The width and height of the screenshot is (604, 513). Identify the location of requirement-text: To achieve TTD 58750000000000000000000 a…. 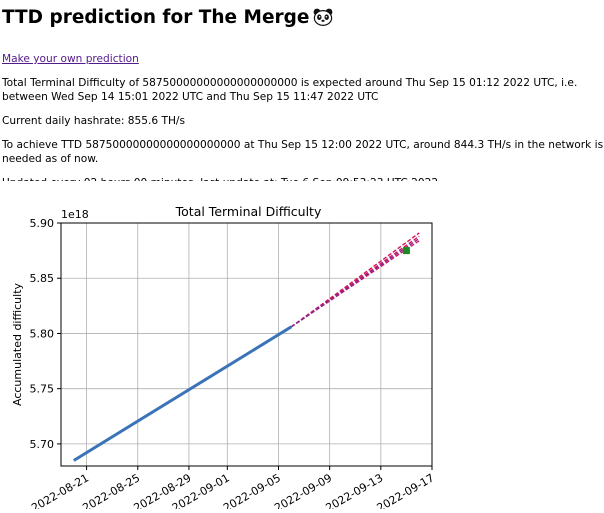
(303, 152).